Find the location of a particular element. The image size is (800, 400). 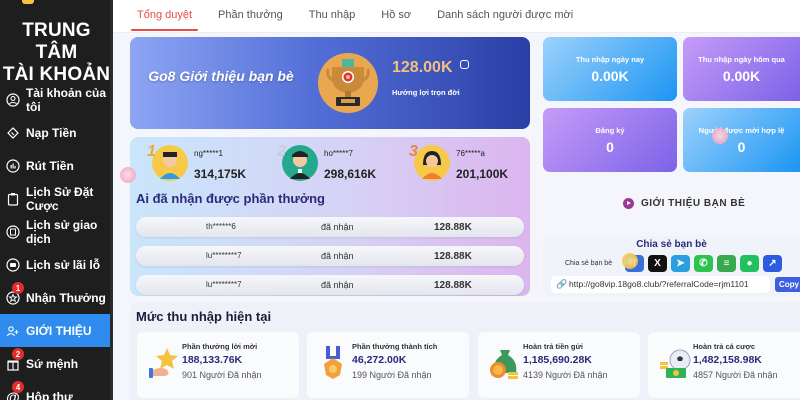

stat-label: Người được mời hợp lệ is located at coordinates (741, 130).